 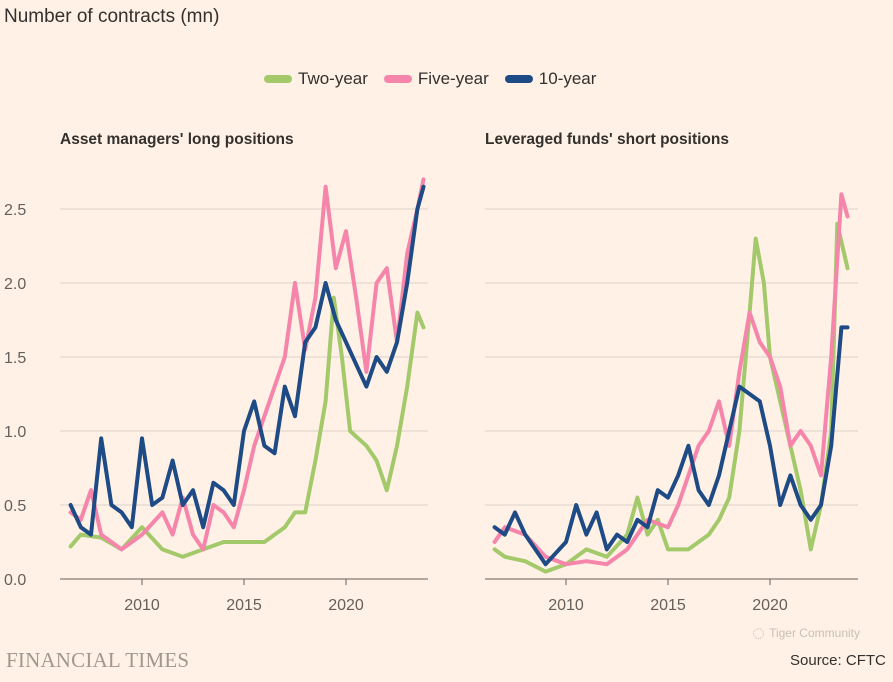 I want to click on y-tick-label: 1.5, so click(x=15, y=358).